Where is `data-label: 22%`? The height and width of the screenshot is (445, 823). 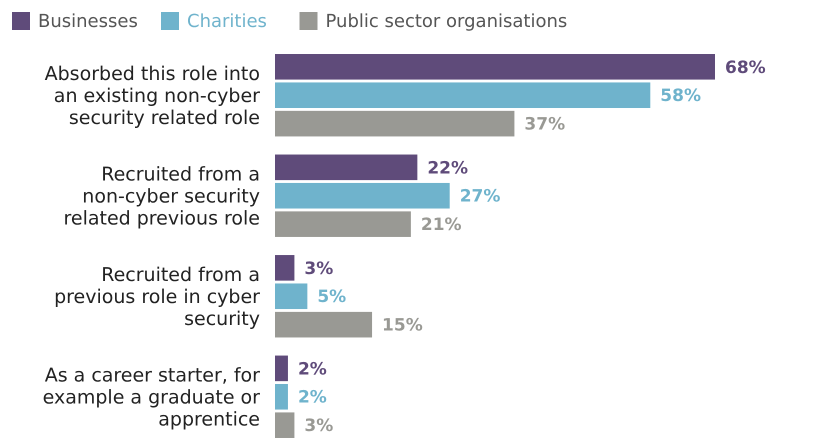 data-label: 22% is located at coordinates (447, 168).